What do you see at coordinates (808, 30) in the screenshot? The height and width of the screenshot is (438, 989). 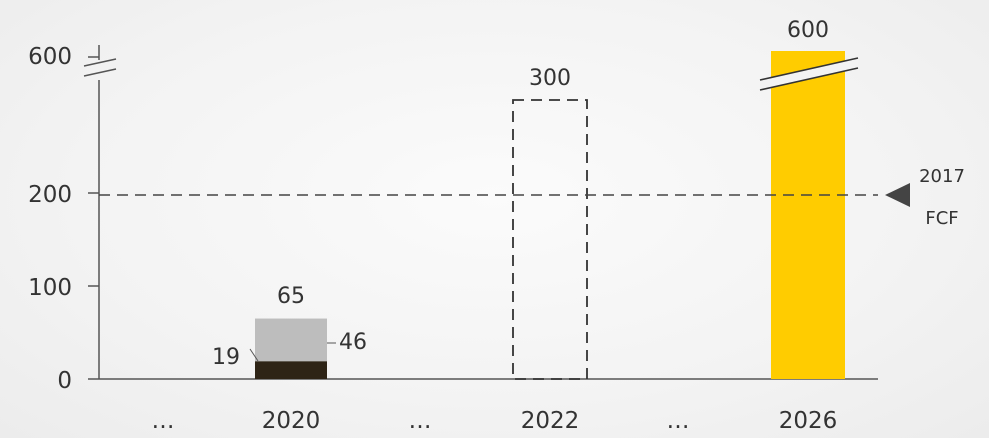 I see `bar-2026-value-label: 600` at bounding box center [808, 30].